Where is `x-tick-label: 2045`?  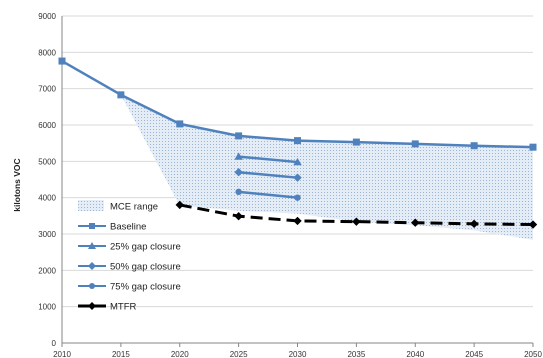 x-tick-label: 2045 is located at coordinates (474, 354).